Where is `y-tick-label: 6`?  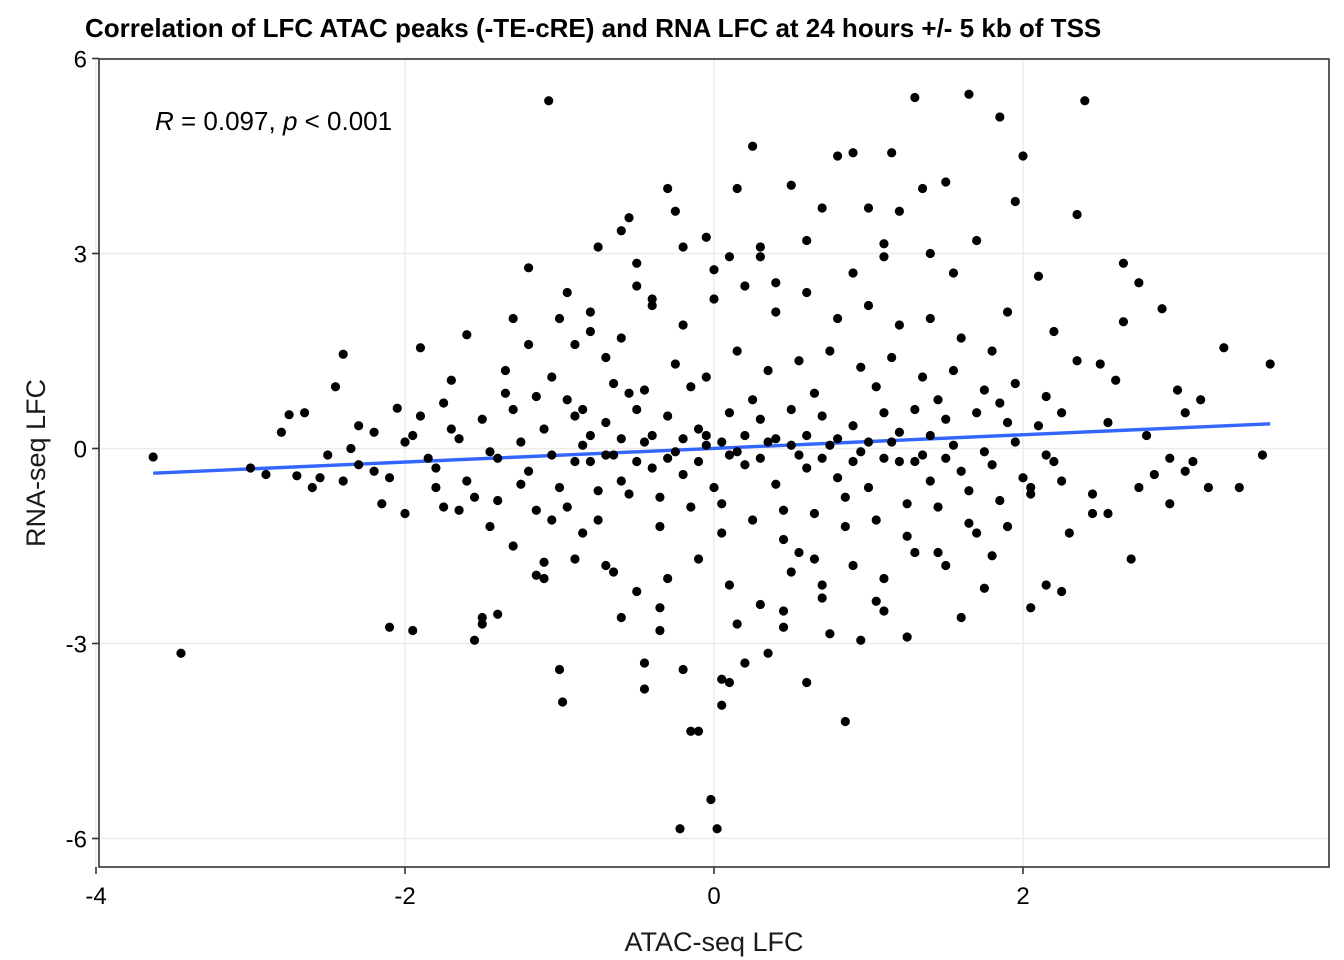 y-tick-label: 6 is located at coordinates (80, 60).